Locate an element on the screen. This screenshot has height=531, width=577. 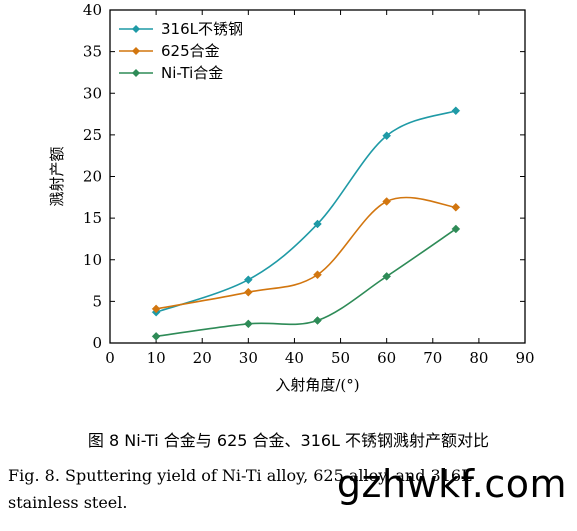
y-tick-label: 20 is located at coordinates (92, 177).